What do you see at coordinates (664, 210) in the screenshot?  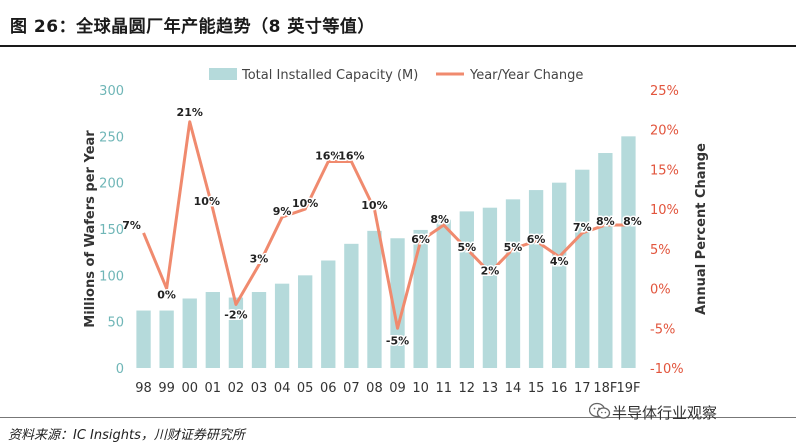 I see `y2-tick-label: 10%` at bounding box center [664, 210].